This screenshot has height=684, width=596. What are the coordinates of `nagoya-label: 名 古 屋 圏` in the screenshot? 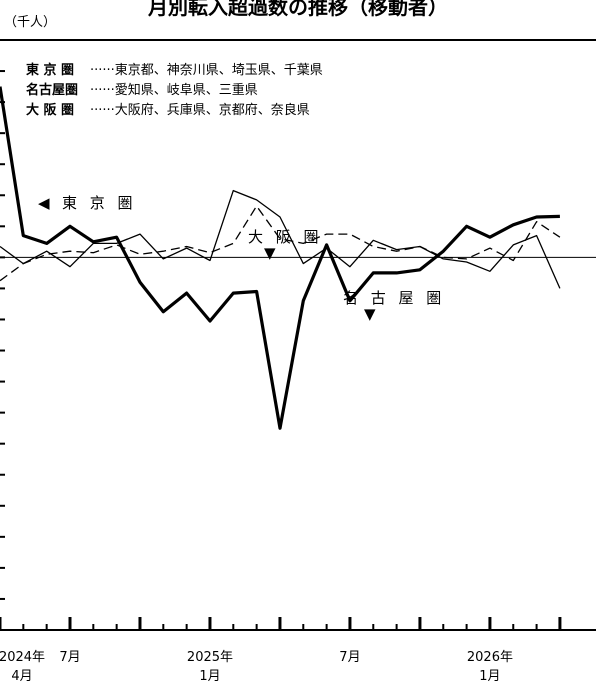 It's located at (394, 298).